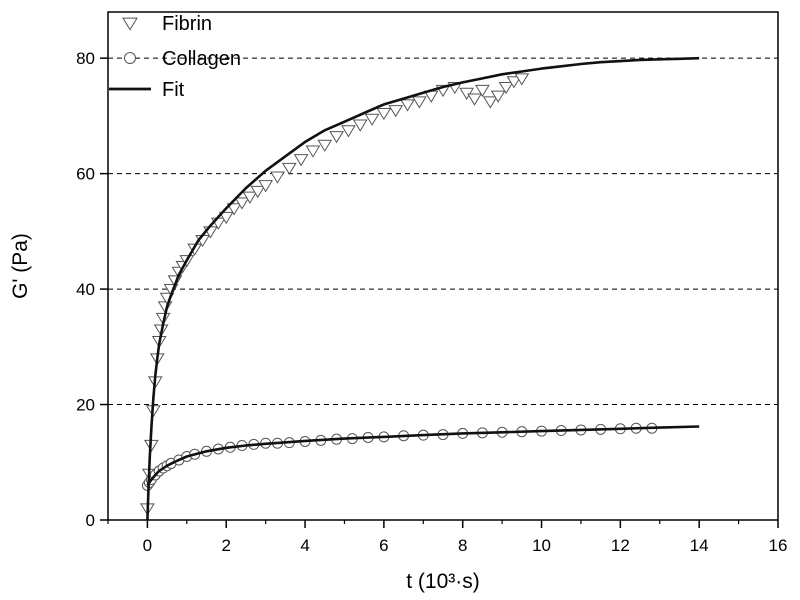 Image resolution: width=800 pixels, height=600 pixels. I want to click on x-tick-label: 10, so click(541, 545).